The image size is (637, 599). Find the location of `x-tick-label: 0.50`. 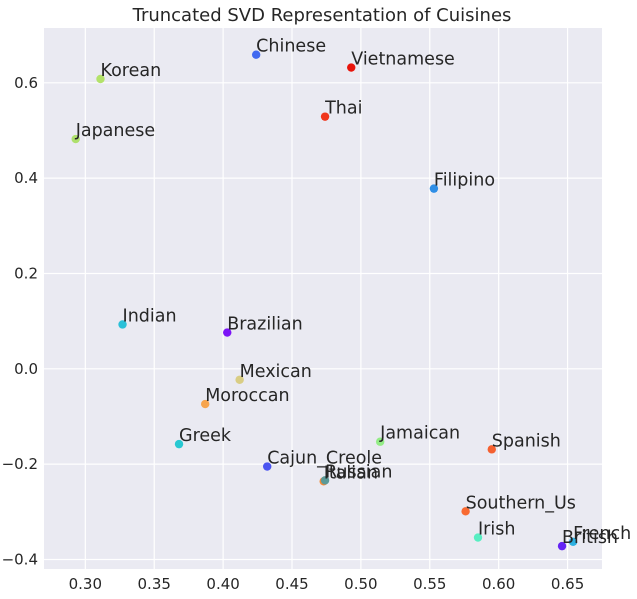

x-tick-label: 0.50 is located at coordinates (360, 584).